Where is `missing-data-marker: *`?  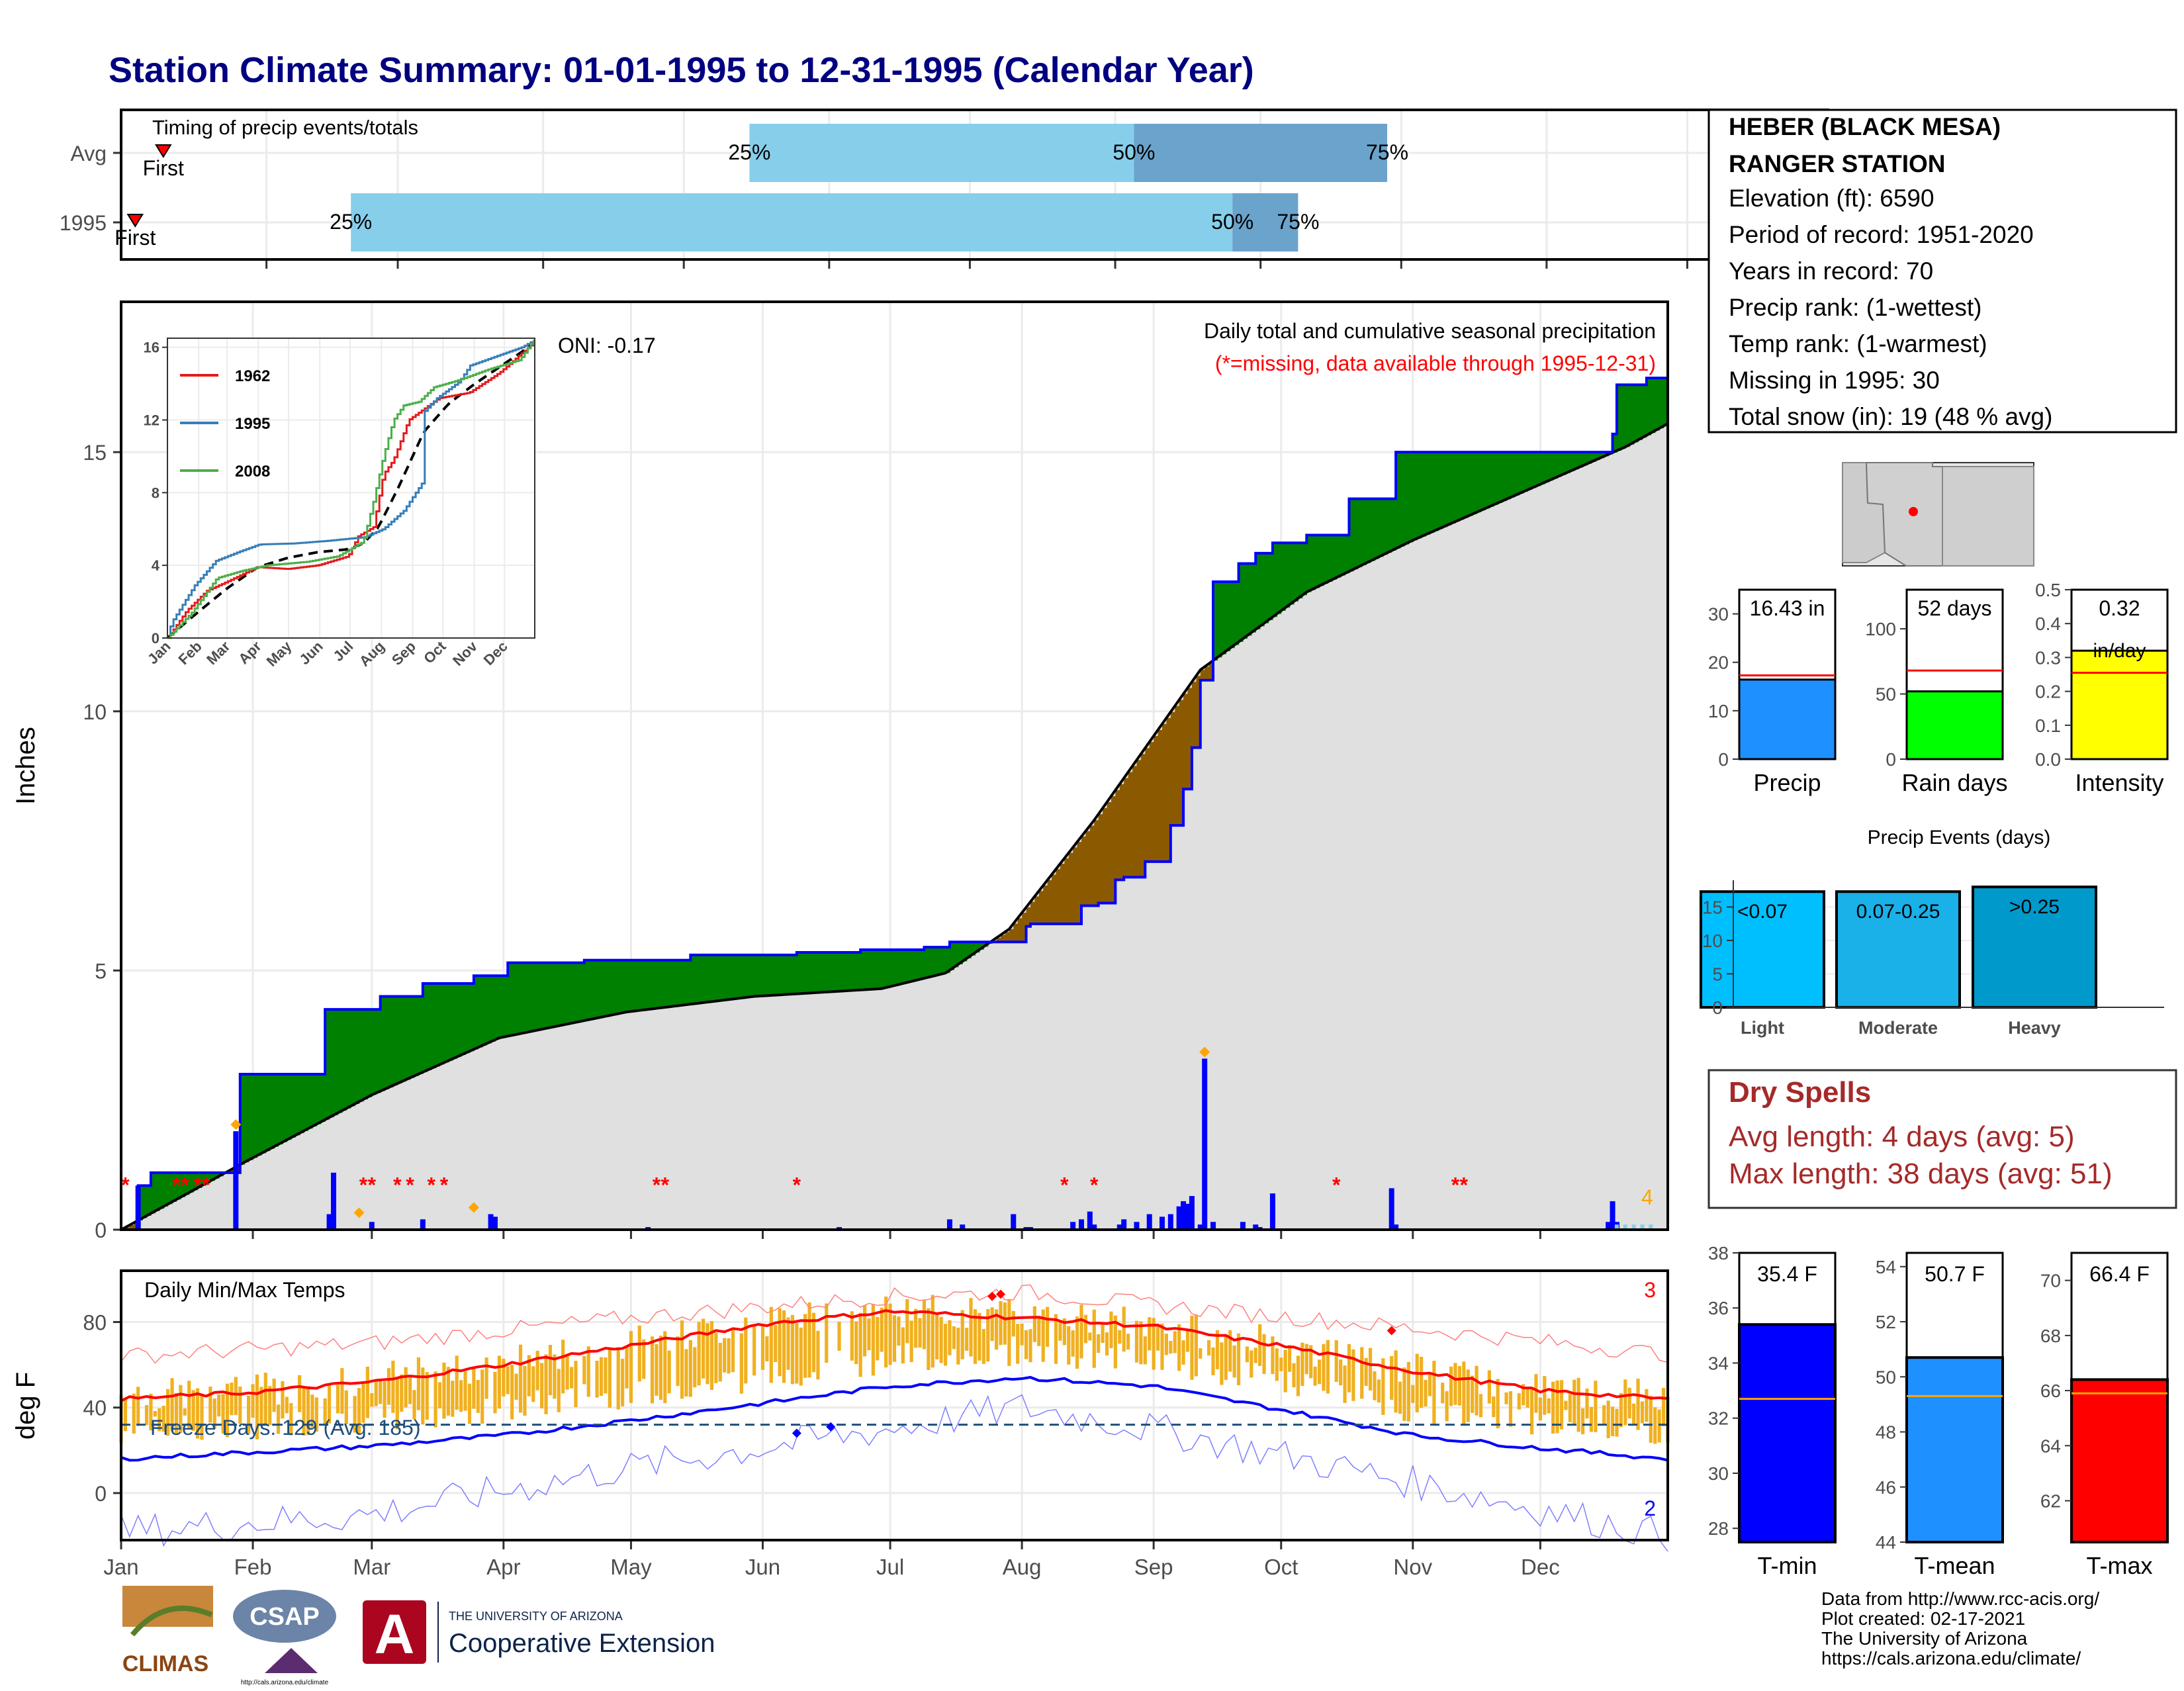
missing-data-marker: * is located at coordinates (410, 1185).